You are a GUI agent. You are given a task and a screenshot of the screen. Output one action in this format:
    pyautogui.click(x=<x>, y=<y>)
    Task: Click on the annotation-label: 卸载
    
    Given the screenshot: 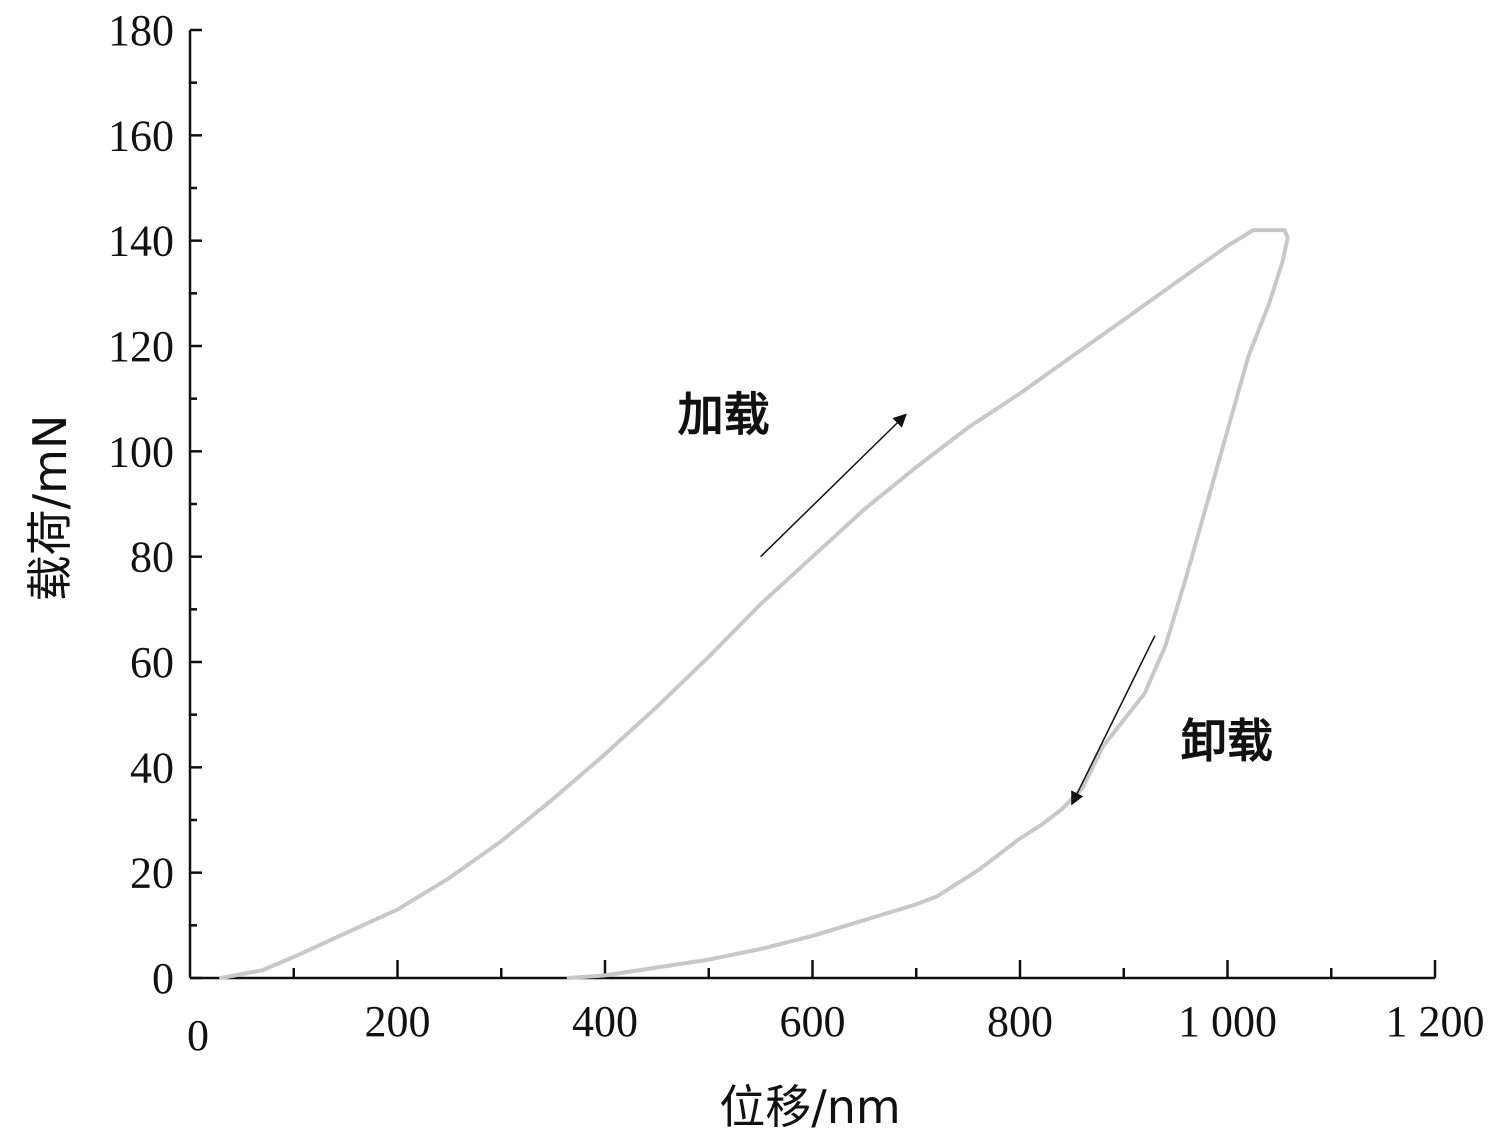 What is the action you would take?
    pyautogui.click(x=1227, y=741)
    